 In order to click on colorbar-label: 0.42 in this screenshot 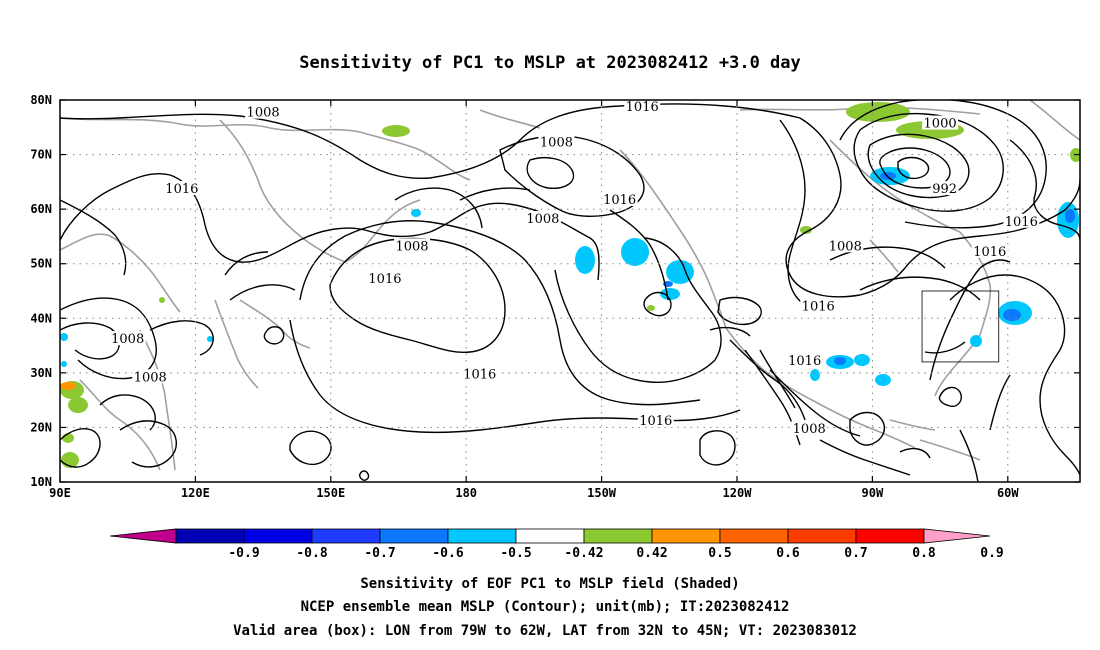, I will do `click(651, 553)`.